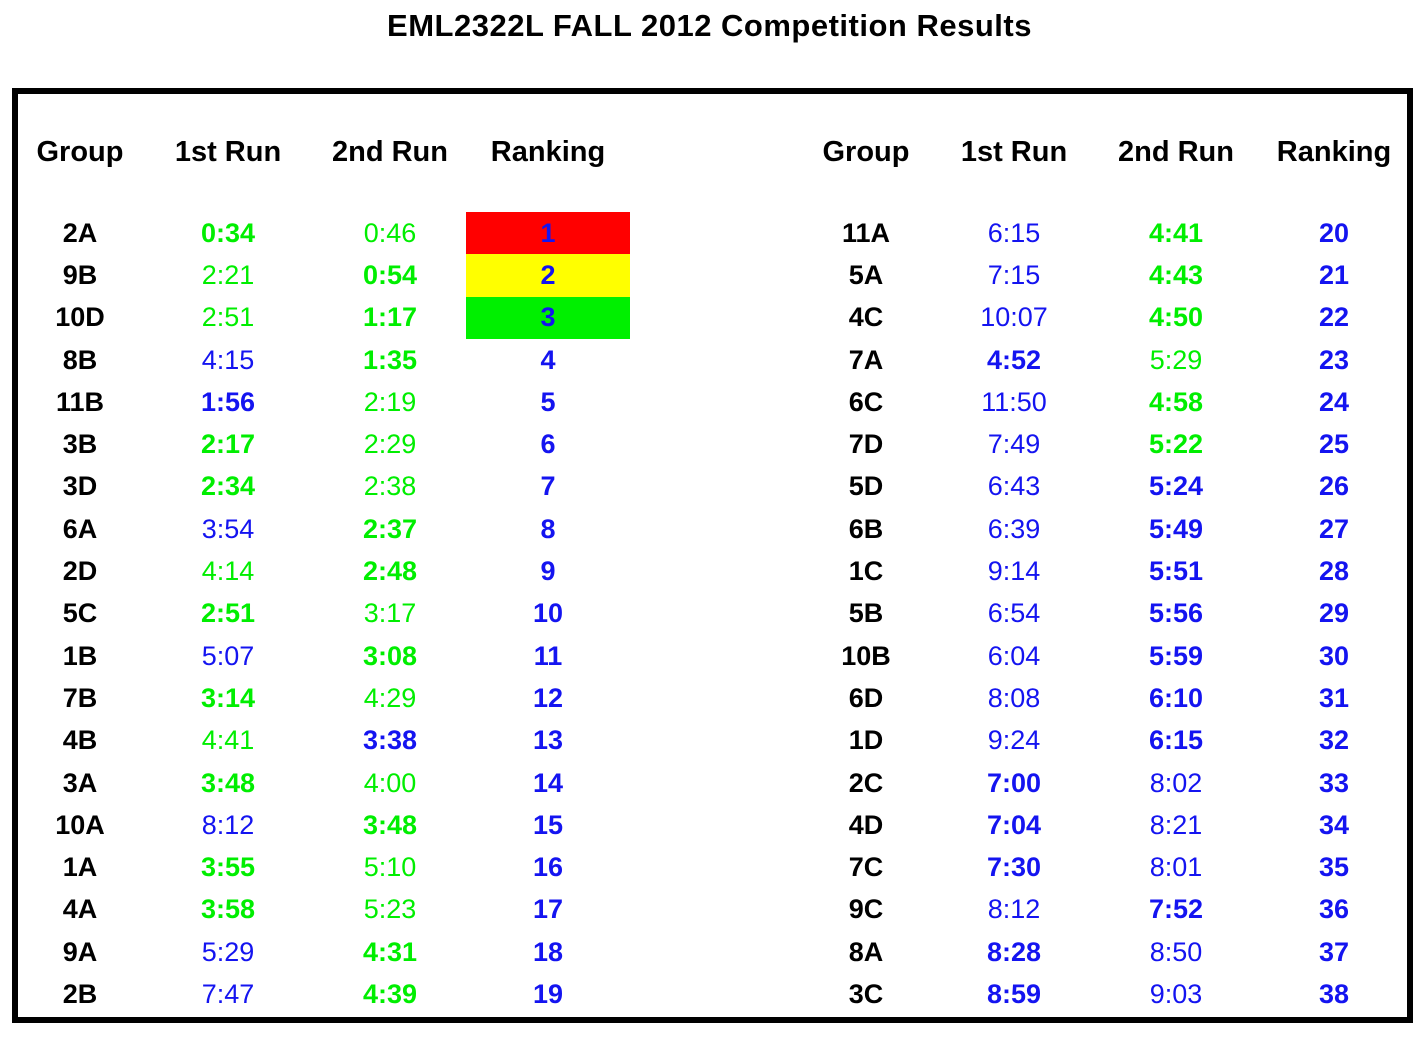  I want to click on table-row: 2A 0:34 0:46 1, so click(324, 233).